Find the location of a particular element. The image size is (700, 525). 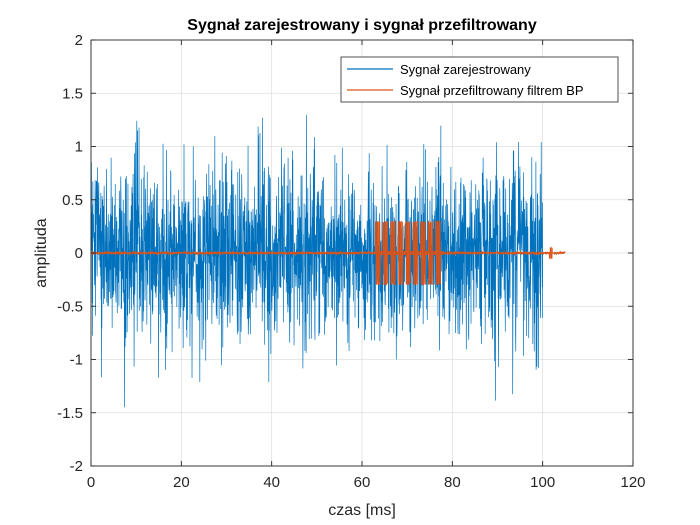

x-tick-label-6: 120 is located at coordinates (632, 482).